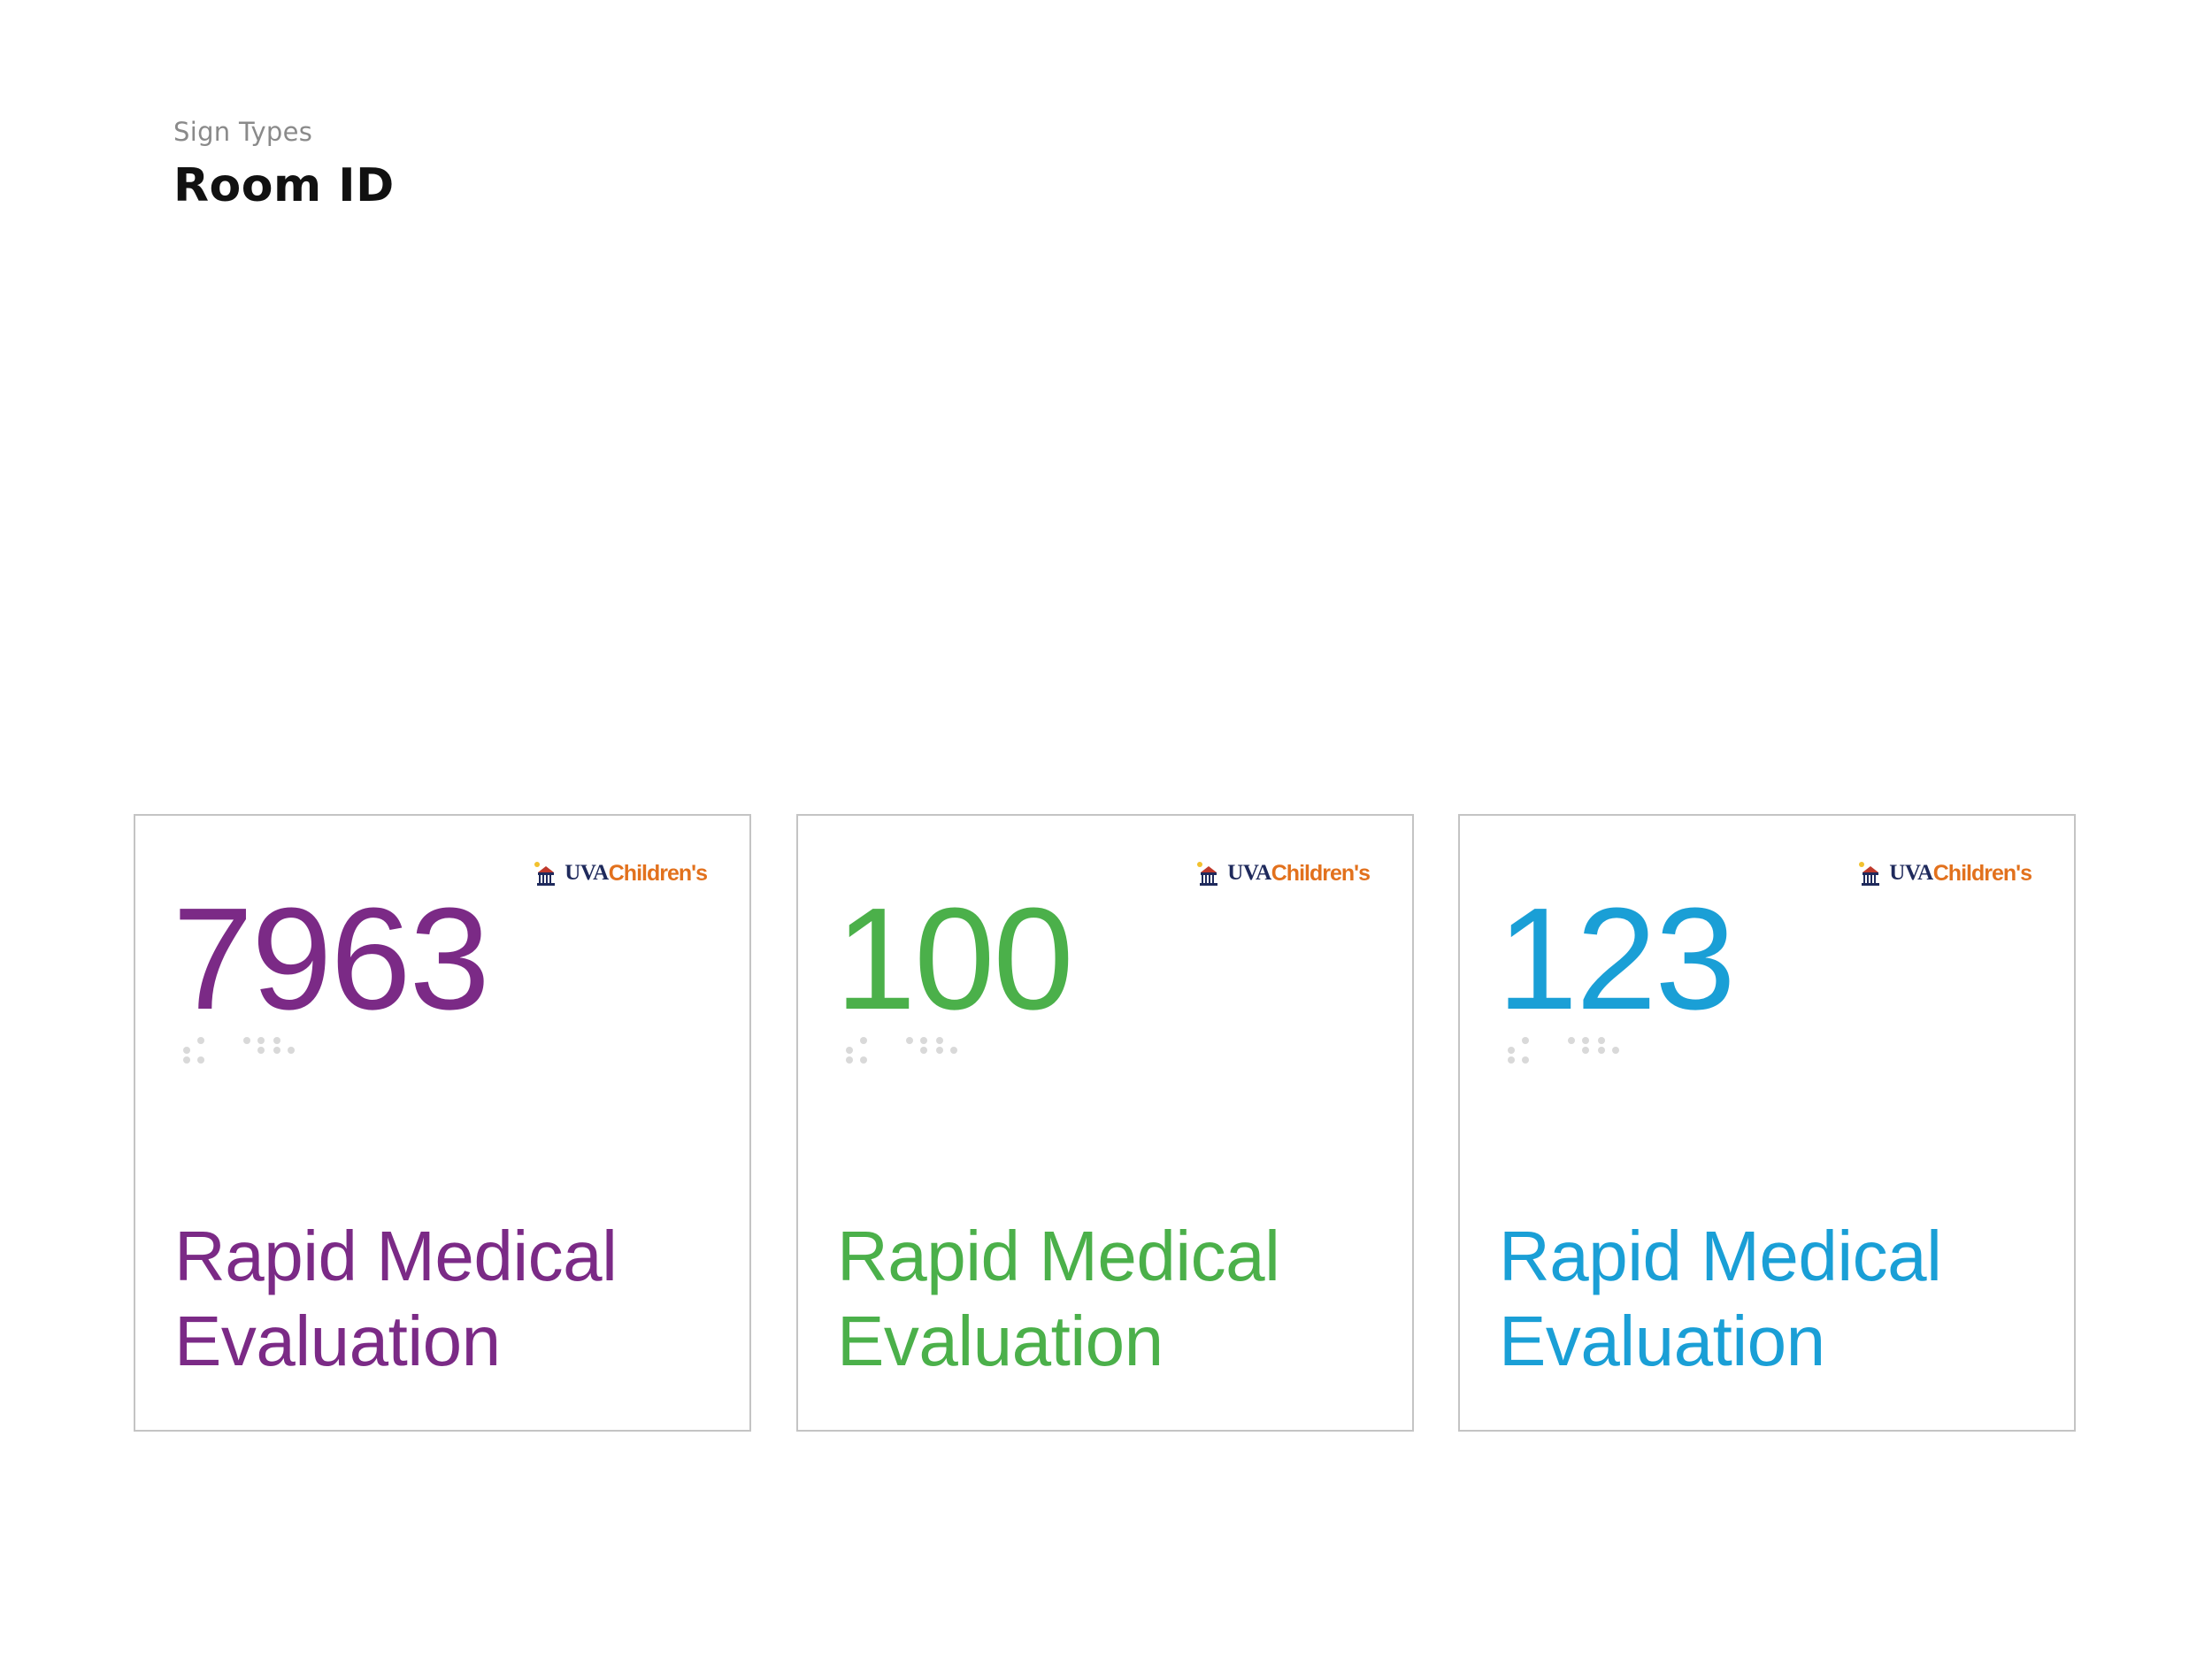 Image resolution: width=2212 pixels, height=1659 pixels. What do you see at coordinates (955, 959) in the screenshot?
I see `room-number: 100` at bounding box center [955, 959].